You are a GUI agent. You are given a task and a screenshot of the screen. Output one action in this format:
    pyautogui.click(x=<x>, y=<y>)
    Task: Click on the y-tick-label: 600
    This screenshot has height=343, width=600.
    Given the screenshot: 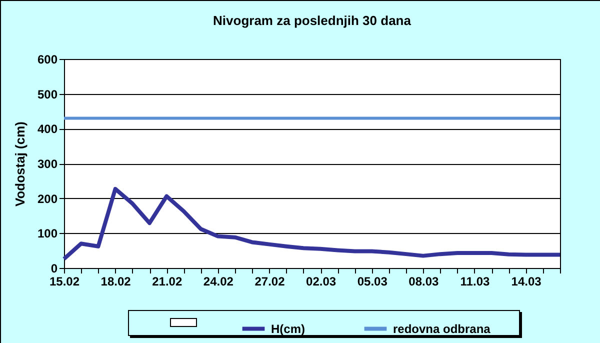 What is the action you would take?
    pyautogui.click(x=47, y=59)
    